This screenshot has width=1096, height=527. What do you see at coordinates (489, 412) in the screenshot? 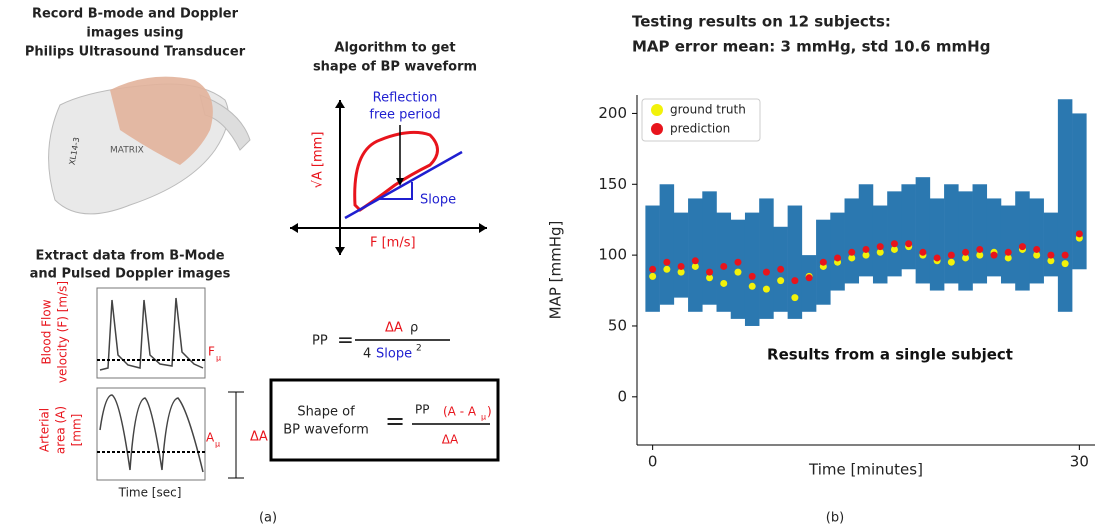
I see `formula: )` at bounding box center [489, 412].